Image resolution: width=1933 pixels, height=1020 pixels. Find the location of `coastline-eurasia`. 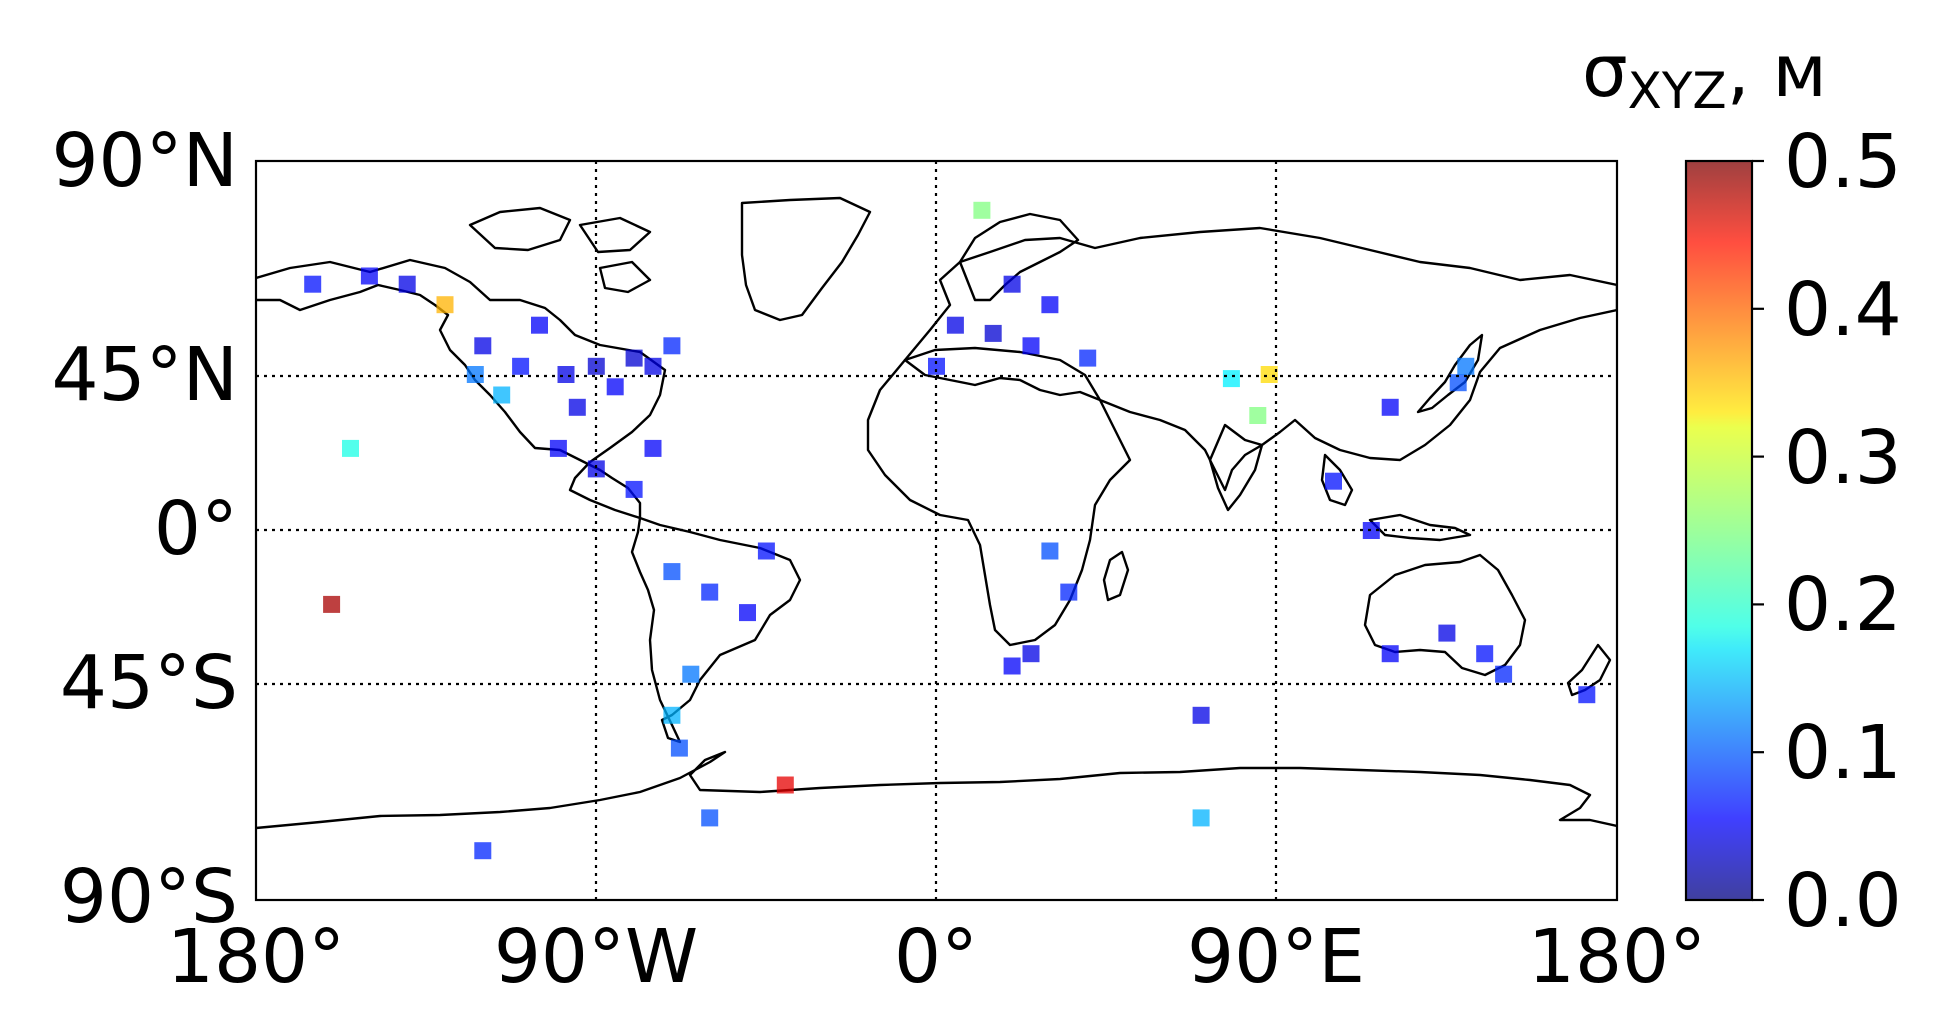

coastline-eurasia is located at coordinates (1260, 359).